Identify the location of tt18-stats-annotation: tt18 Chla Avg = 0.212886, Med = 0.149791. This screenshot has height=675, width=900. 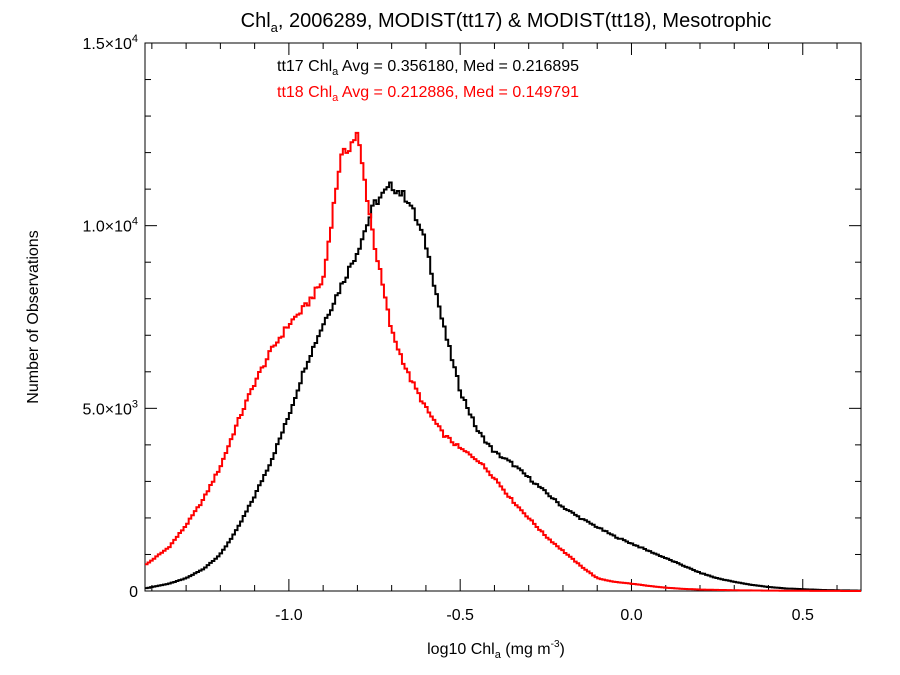
(428, 94).